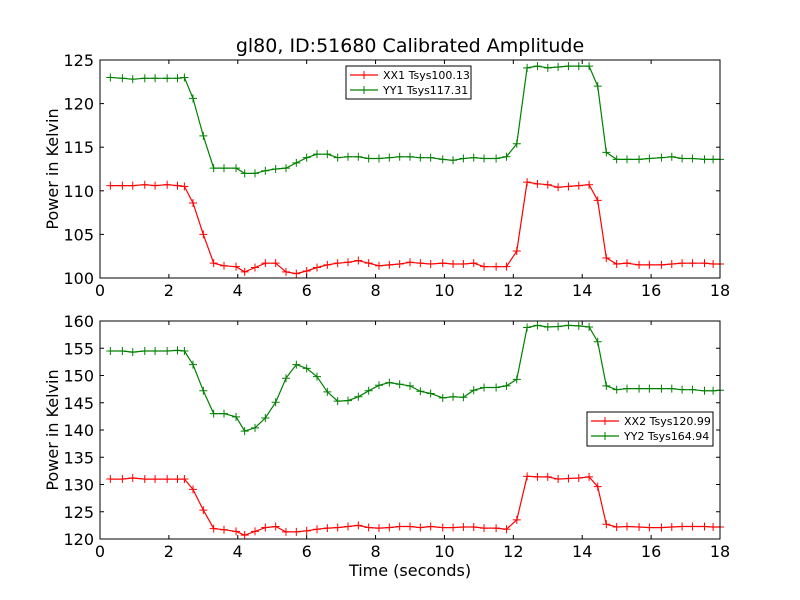  What do you see at coordinates (720, 551) in the screenshot?
I see `x-tick-label: 18` at bounding box center [720, 551].